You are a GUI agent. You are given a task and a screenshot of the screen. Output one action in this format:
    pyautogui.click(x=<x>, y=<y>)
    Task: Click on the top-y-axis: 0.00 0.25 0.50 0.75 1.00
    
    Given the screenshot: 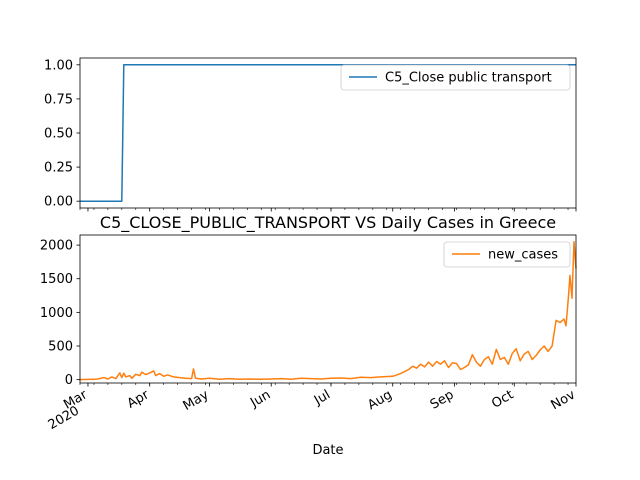 What is the action you would take?
    pyautogui.click(x=62, y=134)
    